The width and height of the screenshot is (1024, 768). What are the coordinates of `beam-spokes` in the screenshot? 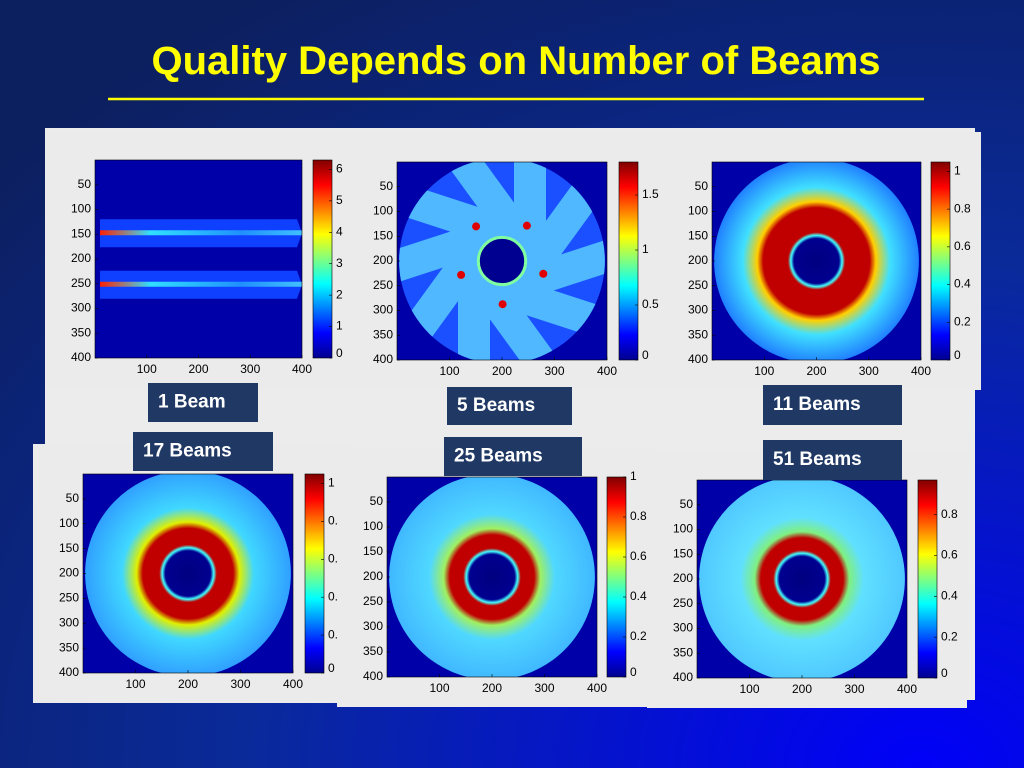 It's located at (502, 261).